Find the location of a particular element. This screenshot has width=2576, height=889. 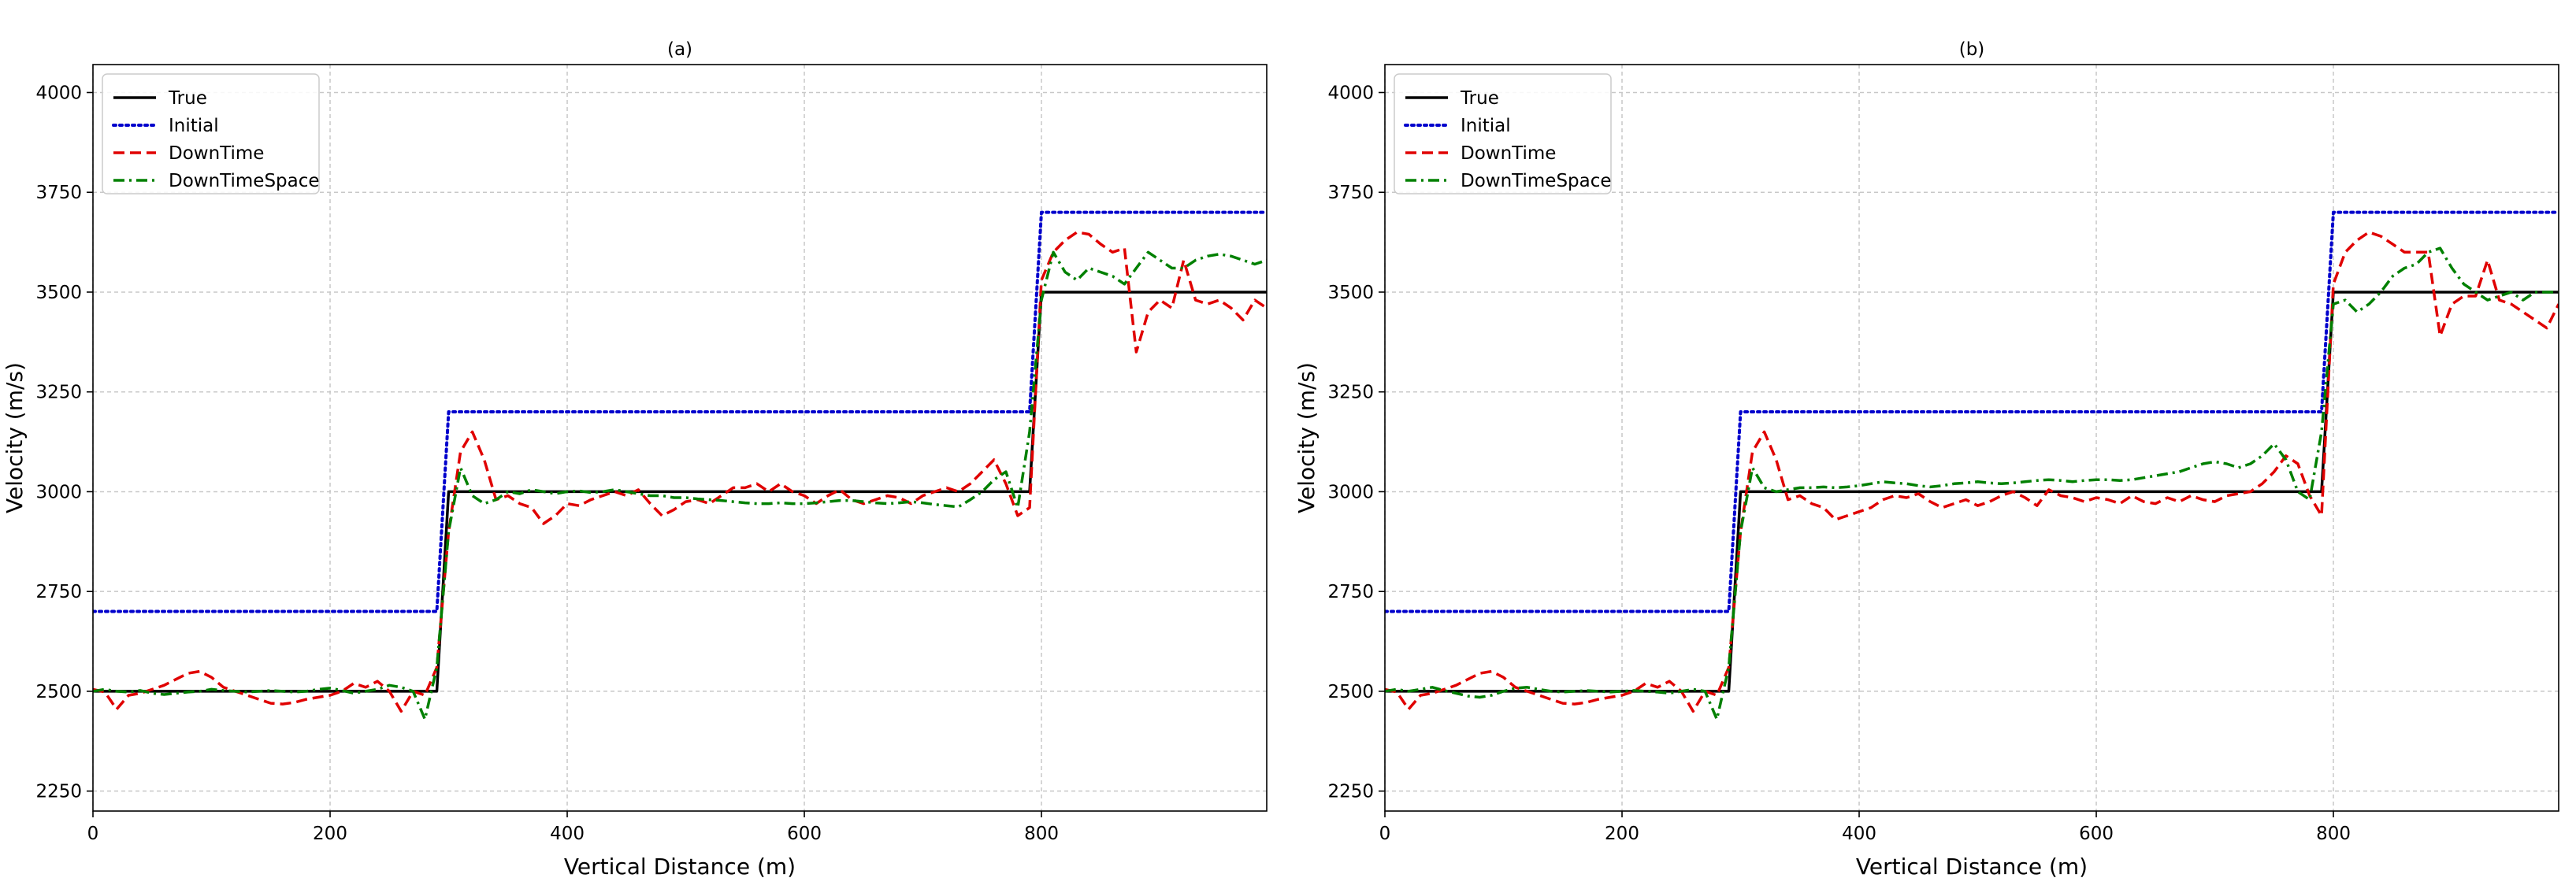

chart-title: (b) is located at coordinates (1972, 49).